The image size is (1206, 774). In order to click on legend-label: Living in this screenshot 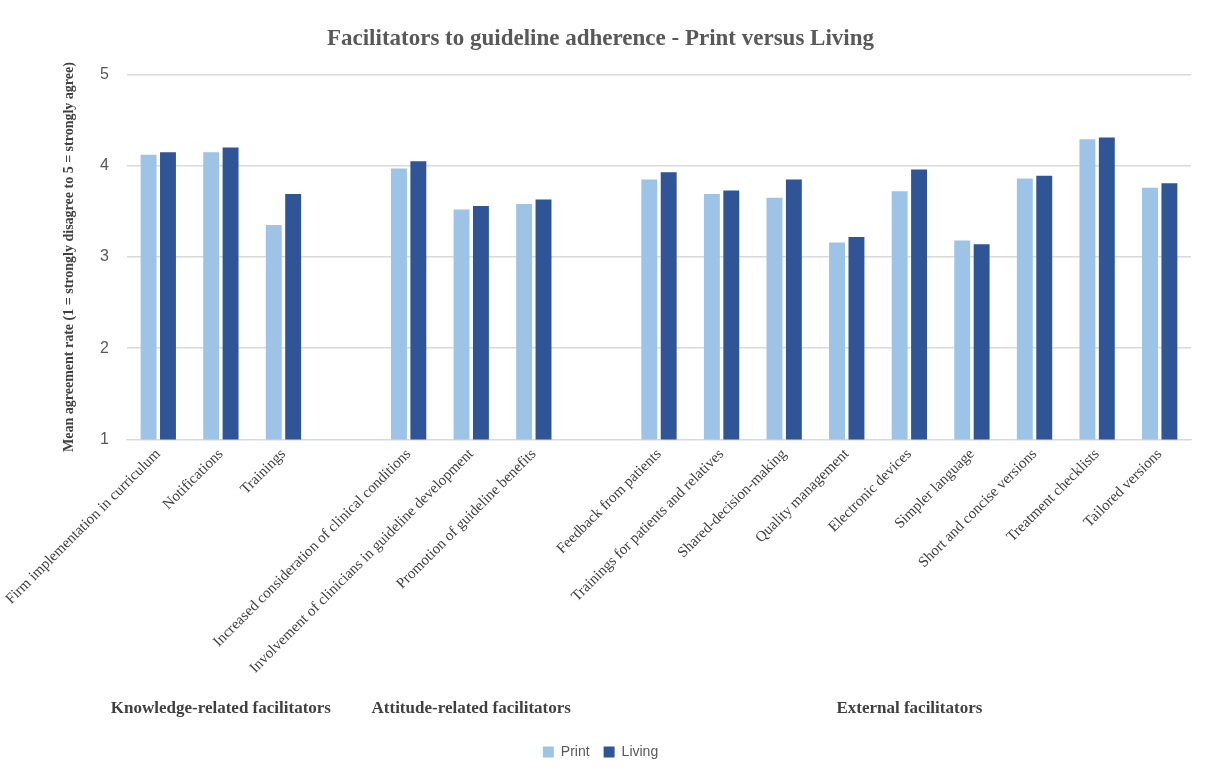, I will do `click(640, 750)`.